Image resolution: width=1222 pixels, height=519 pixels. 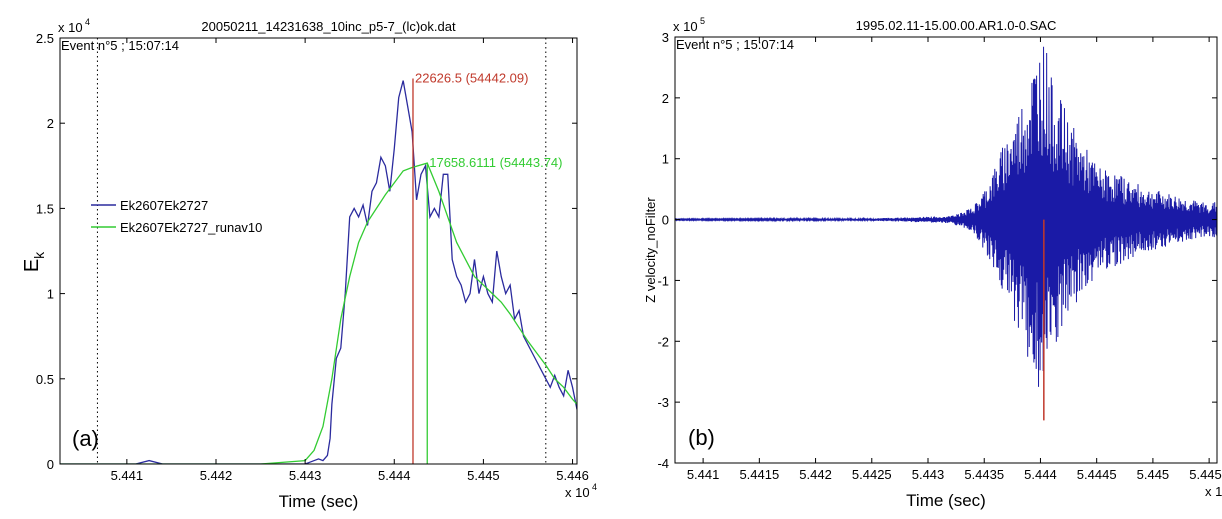 I want to click on peak-label-0: 22626.5 (54442.09), so click(x=471, y=77).